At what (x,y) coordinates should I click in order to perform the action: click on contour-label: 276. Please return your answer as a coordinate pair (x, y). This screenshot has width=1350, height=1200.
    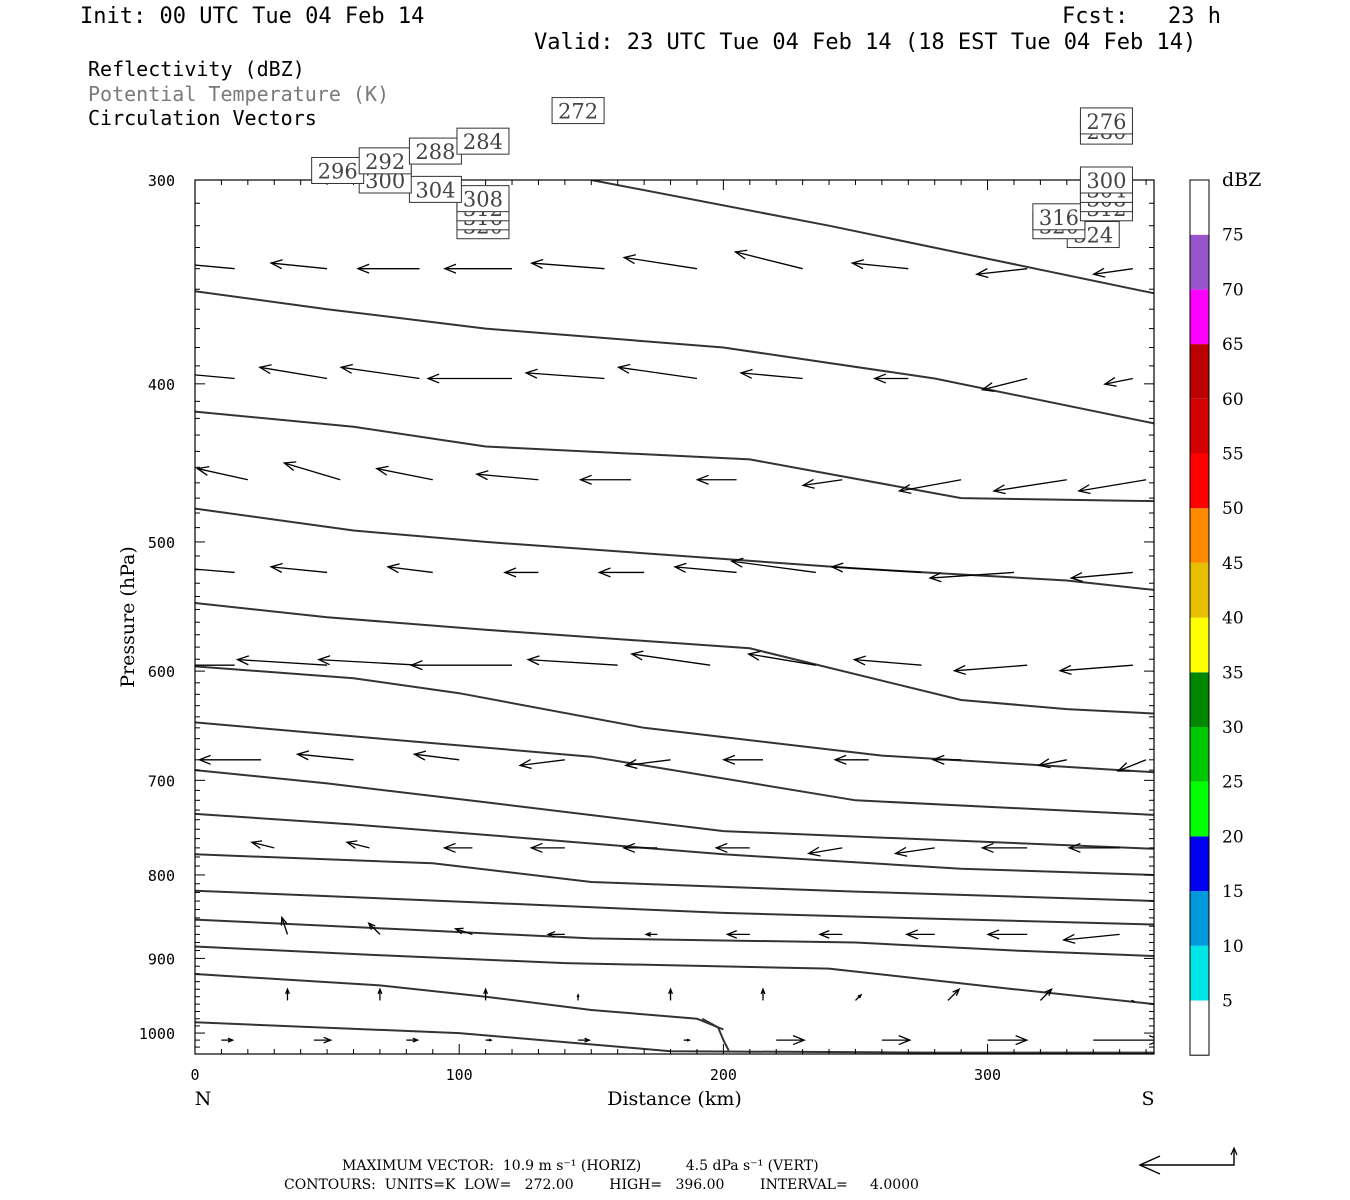
    Looking at the image, I should click on (1106, 122).